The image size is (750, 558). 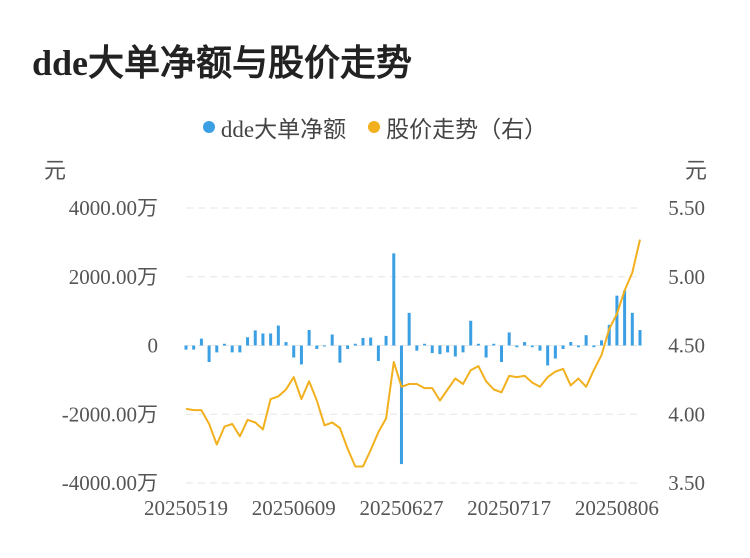 What do you see at coordinates (686, 483) in the screenshot?
I see `y-right-tick-label: 3.50` at bounding box center [686, 483].